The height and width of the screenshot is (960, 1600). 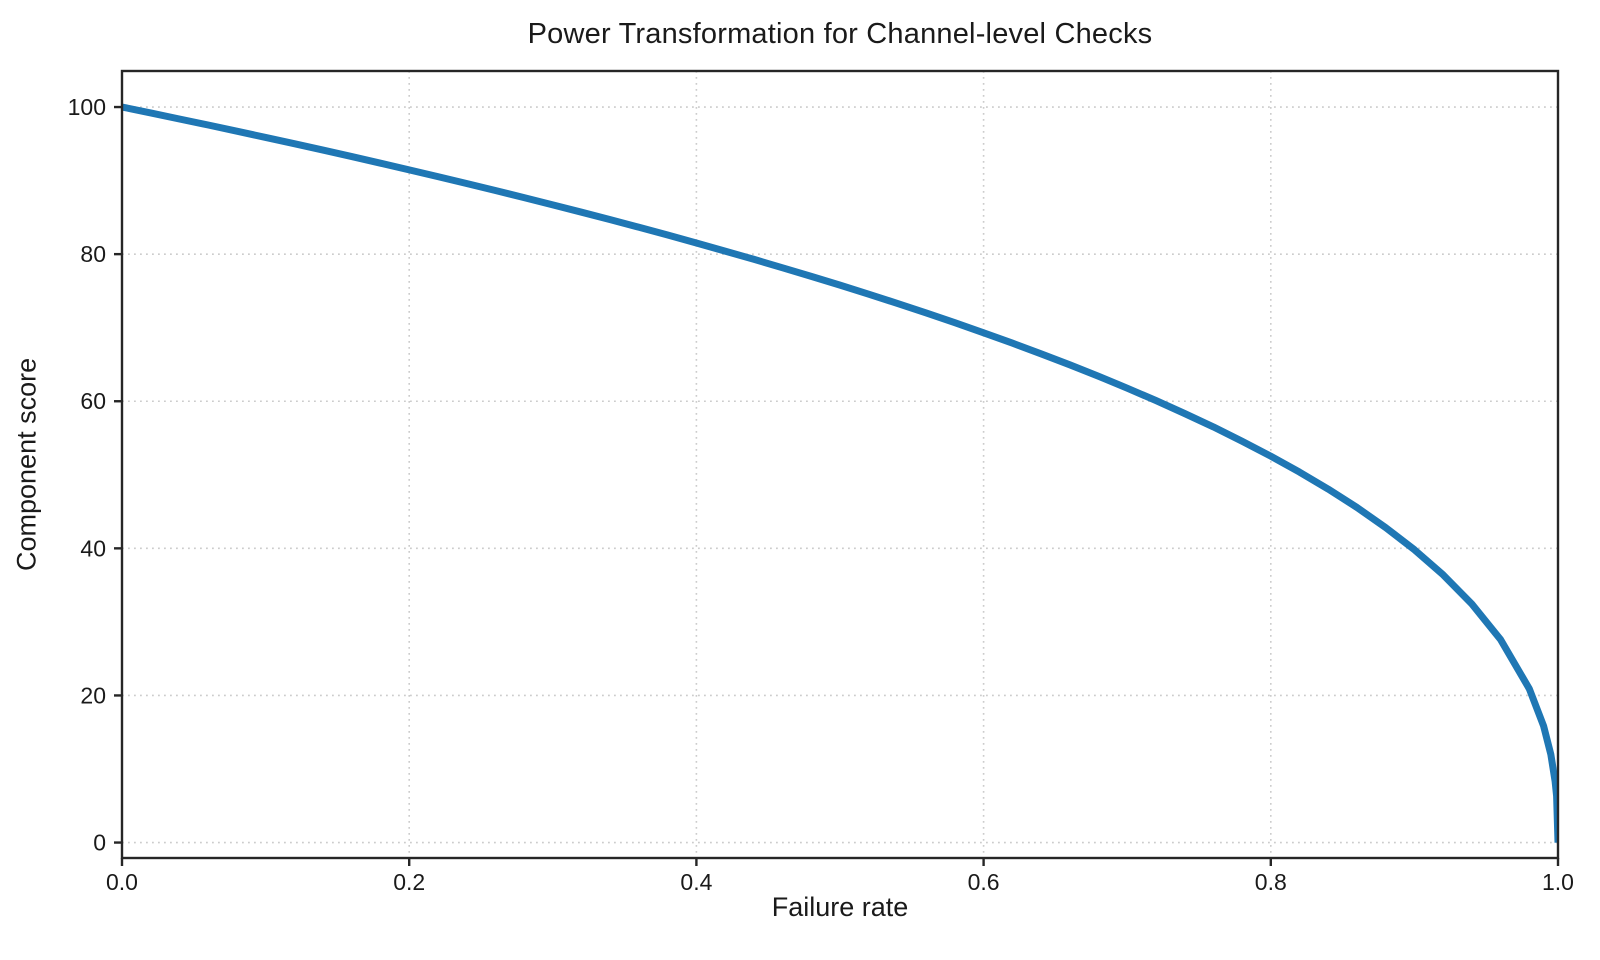 I want to click on x-tick-label: 1.0, so click(x=1558, y=882).